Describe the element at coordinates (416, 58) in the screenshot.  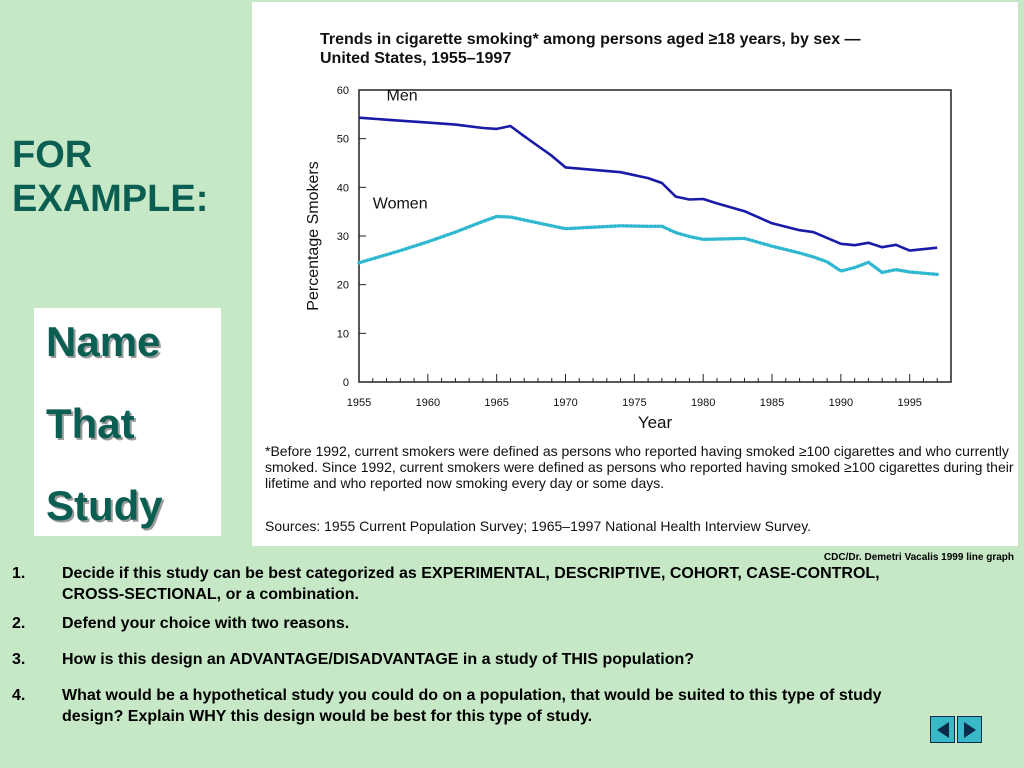
I see `chart-title-line-2: United States, 1955–1997` at that location.